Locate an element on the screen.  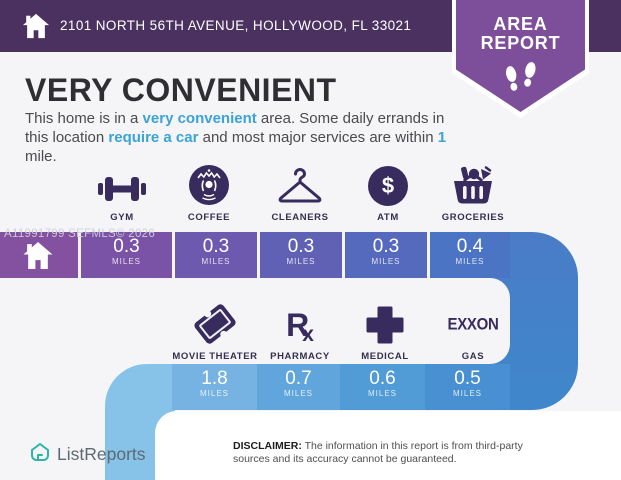
amenity-label: MEDICAL is located at coordinates (385, 356).